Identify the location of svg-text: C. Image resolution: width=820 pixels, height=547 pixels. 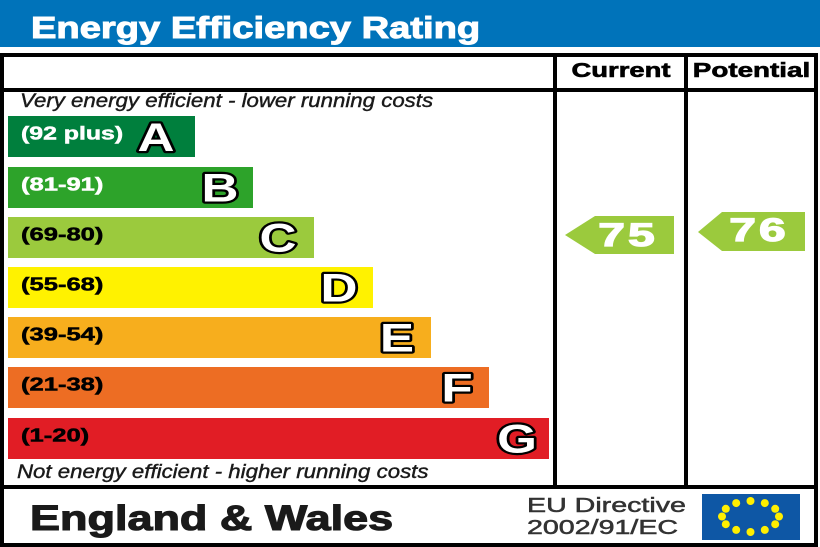
(278, 237).